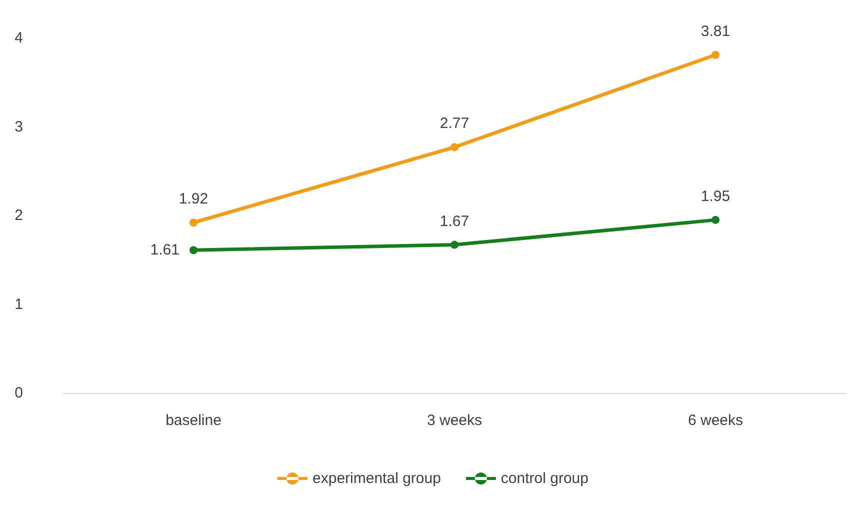  Describe the element at coordinates (18, 393) in the screenshot. I see `y-tick-label: 0` at that location.